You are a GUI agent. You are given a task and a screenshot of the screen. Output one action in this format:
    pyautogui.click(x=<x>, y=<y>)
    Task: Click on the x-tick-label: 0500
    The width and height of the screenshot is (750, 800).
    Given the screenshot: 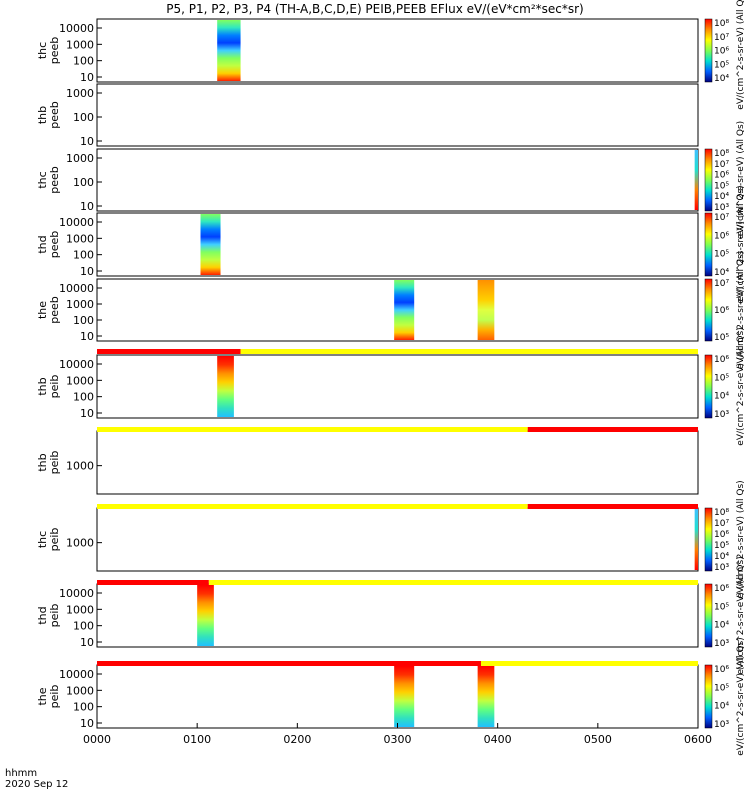 What is the action you would take?
    pyautogui.click(x=598, y=739)
    